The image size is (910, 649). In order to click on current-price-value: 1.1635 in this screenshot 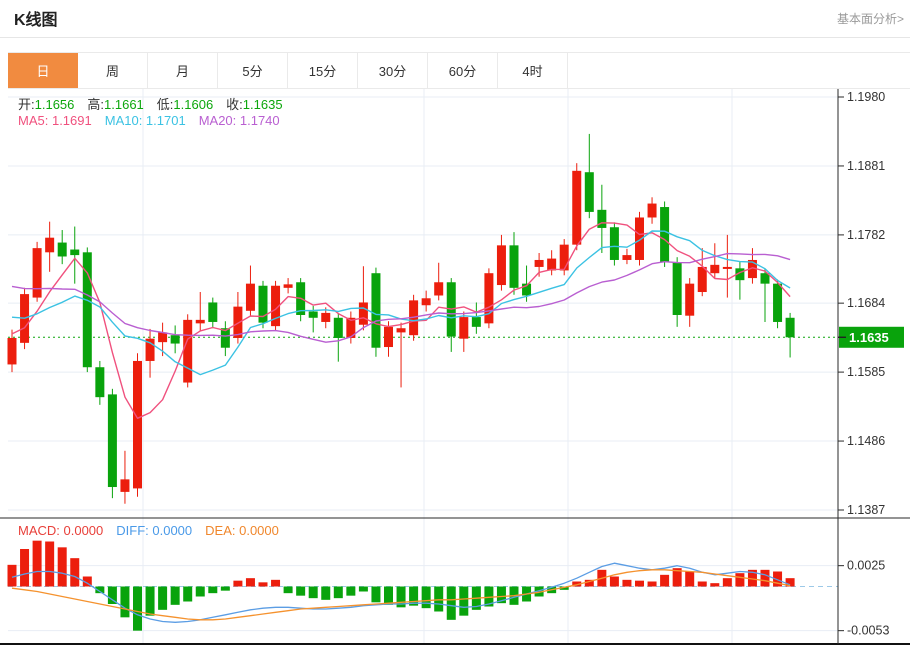, I will do `click(869, 337)`.